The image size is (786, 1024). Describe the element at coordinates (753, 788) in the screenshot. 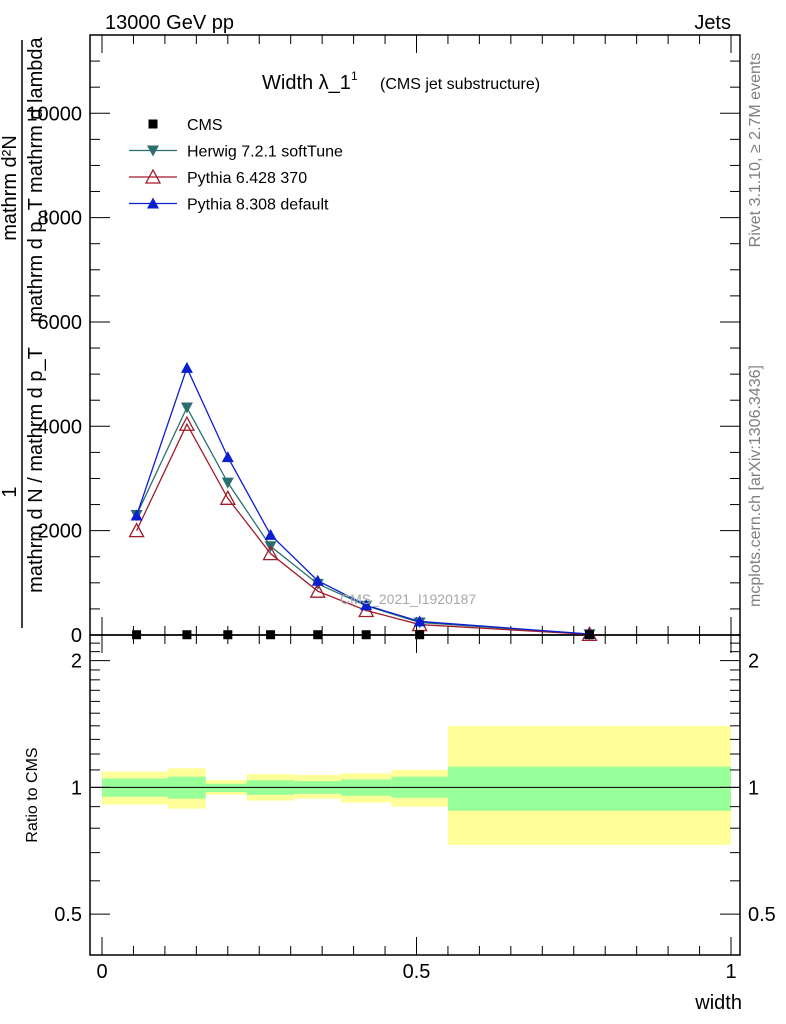

I see `ratio-tick-label-right: 1` at that location.